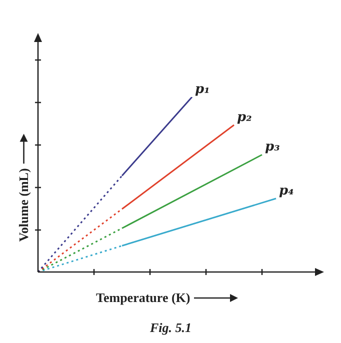 Image resolution: width=341 pixels, height=343 pixels. What do you see at coordinates (143, 298) in the screenshot?
I see `x-axis-title: Temperature (K)` at bounding box center [143, 298].